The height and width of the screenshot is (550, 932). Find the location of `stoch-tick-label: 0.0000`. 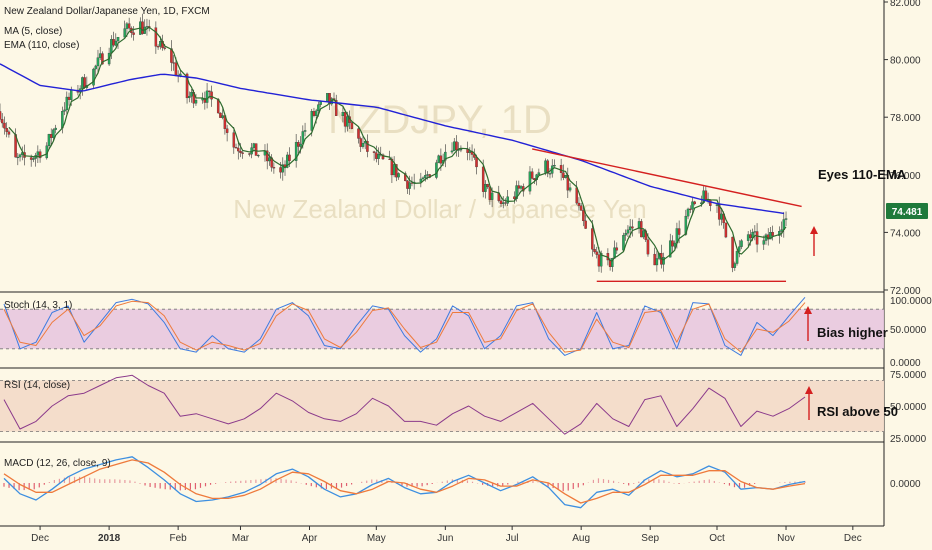

stoch-tick-label: 0.0000 is located at coordinates (905, 363).